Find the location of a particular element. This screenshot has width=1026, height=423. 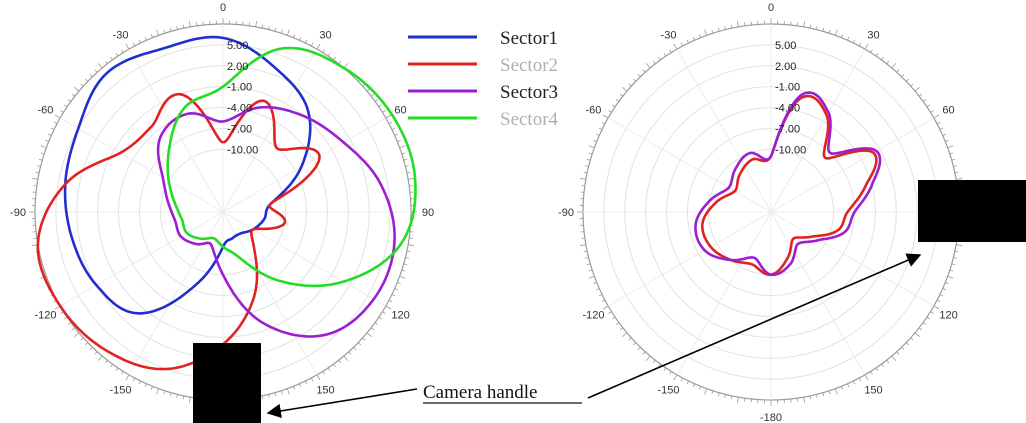

legend-label: Sector4 is located at coordinates (529, 119).